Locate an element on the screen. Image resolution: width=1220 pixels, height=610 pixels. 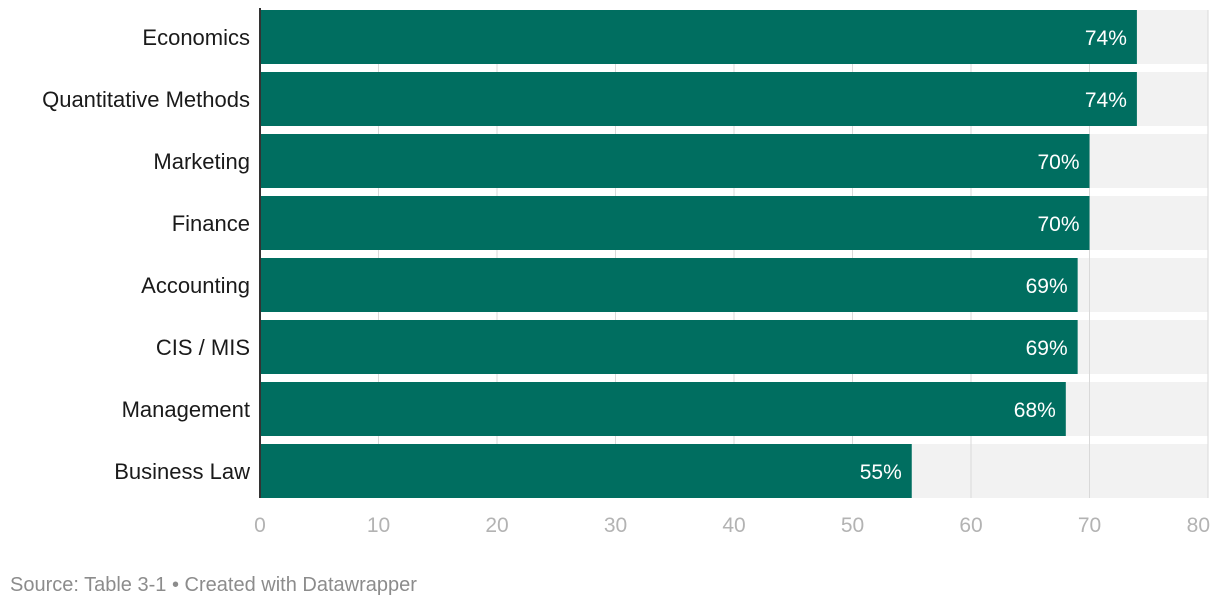
category-label: Quantitative Methods is located at coordinates (146, 99).